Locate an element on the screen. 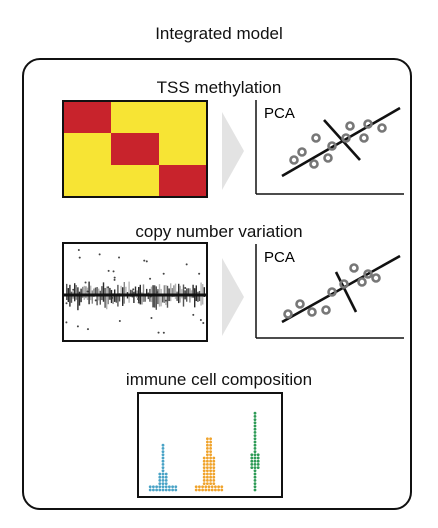 The height and width of the screenshot is (528, 438). copy-number-plot is located at coordinates (135, 292).